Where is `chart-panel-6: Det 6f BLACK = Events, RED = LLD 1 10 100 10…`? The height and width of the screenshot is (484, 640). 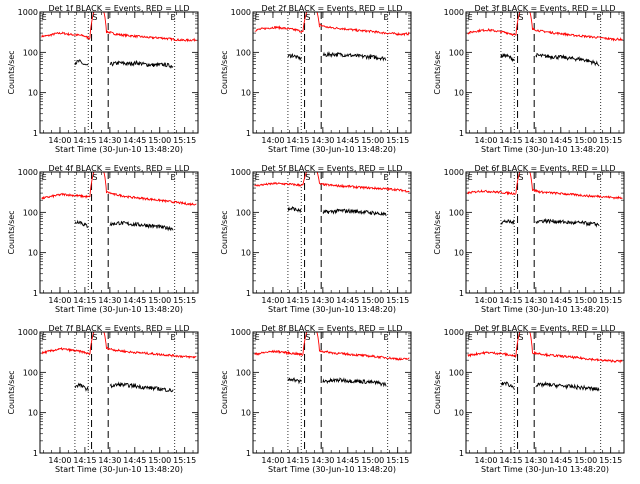
chart-panel-6: Det 6f BLACK = Events, RED = LLD 1 10 100 10… is located at coordinates (529, 239).